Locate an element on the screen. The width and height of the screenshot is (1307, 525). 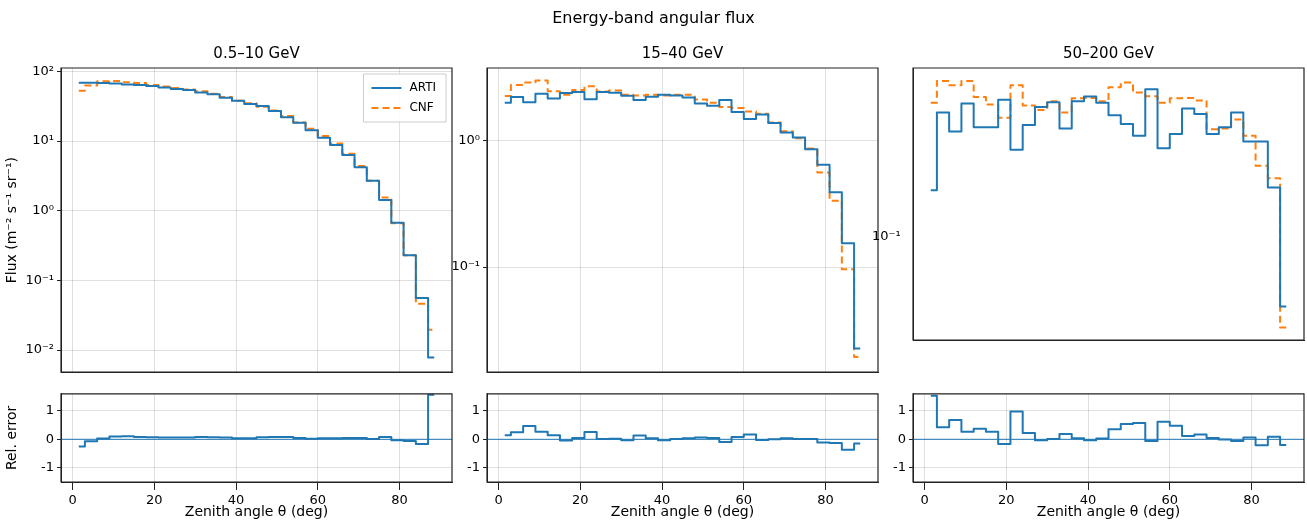
y-tick-label: 10⁻² is located at coordinates (39, 349).